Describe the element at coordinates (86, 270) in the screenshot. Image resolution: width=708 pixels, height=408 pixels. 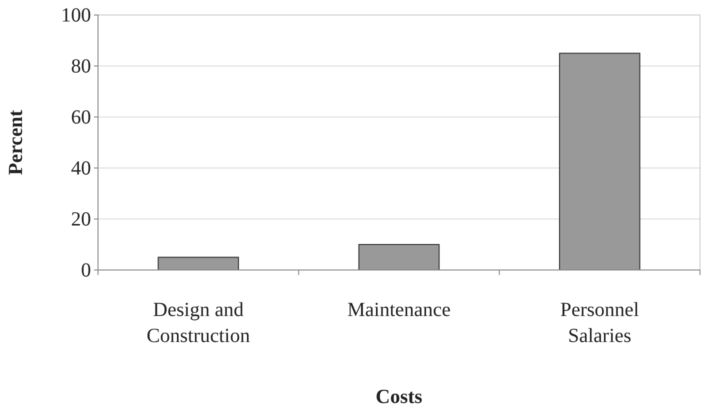
I see `y-tick-label: 0` at that location.